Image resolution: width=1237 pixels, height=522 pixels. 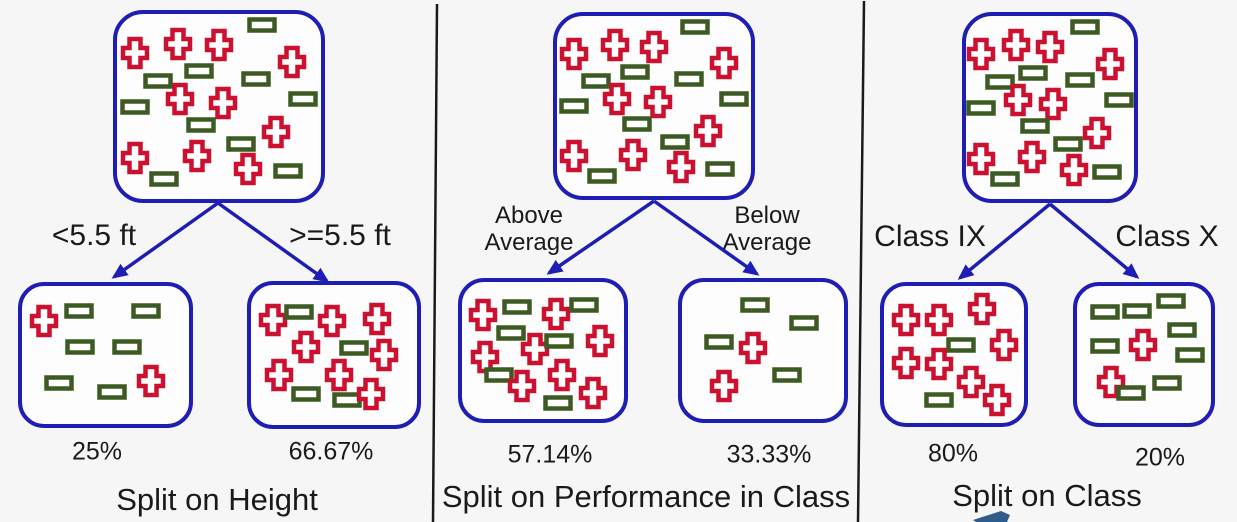 I want to click on percentage-left: 80%, so click(x=953, y=453).